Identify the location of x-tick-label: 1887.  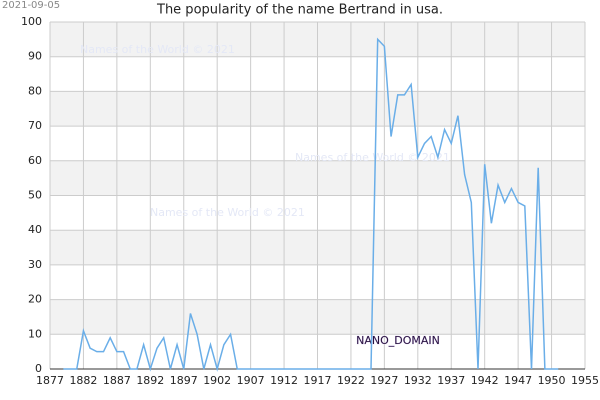
(117, 380).